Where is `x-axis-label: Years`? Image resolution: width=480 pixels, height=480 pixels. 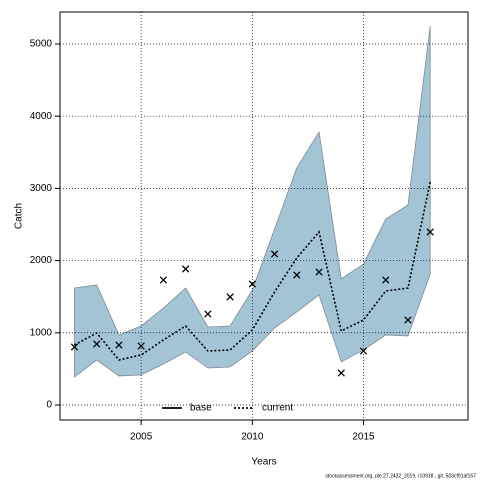 x-axis-label: Years is located at coordinates (263, 462).